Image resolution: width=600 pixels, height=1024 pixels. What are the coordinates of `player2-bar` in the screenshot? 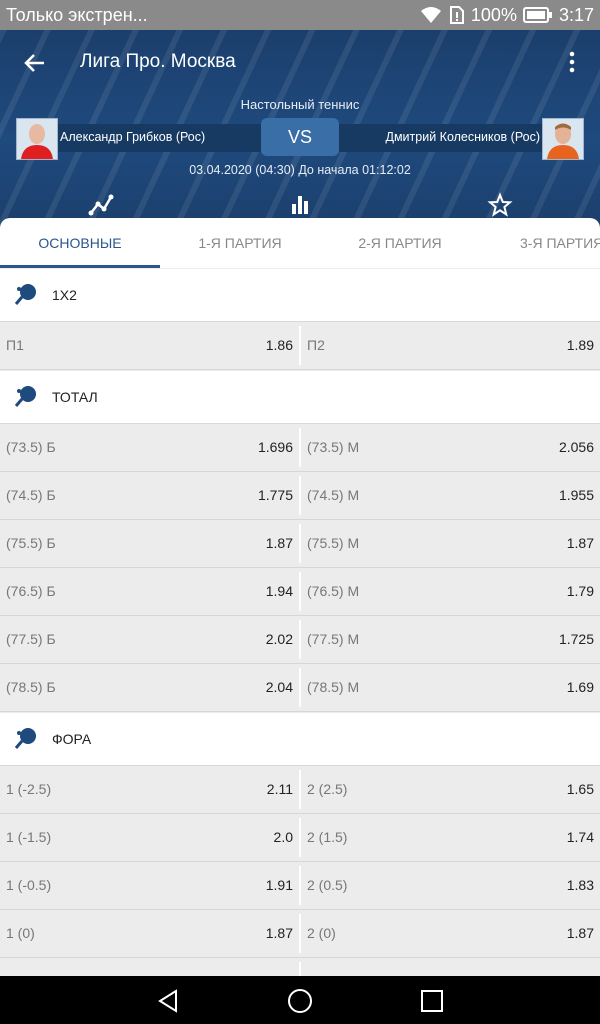 It's located at (439, 138).